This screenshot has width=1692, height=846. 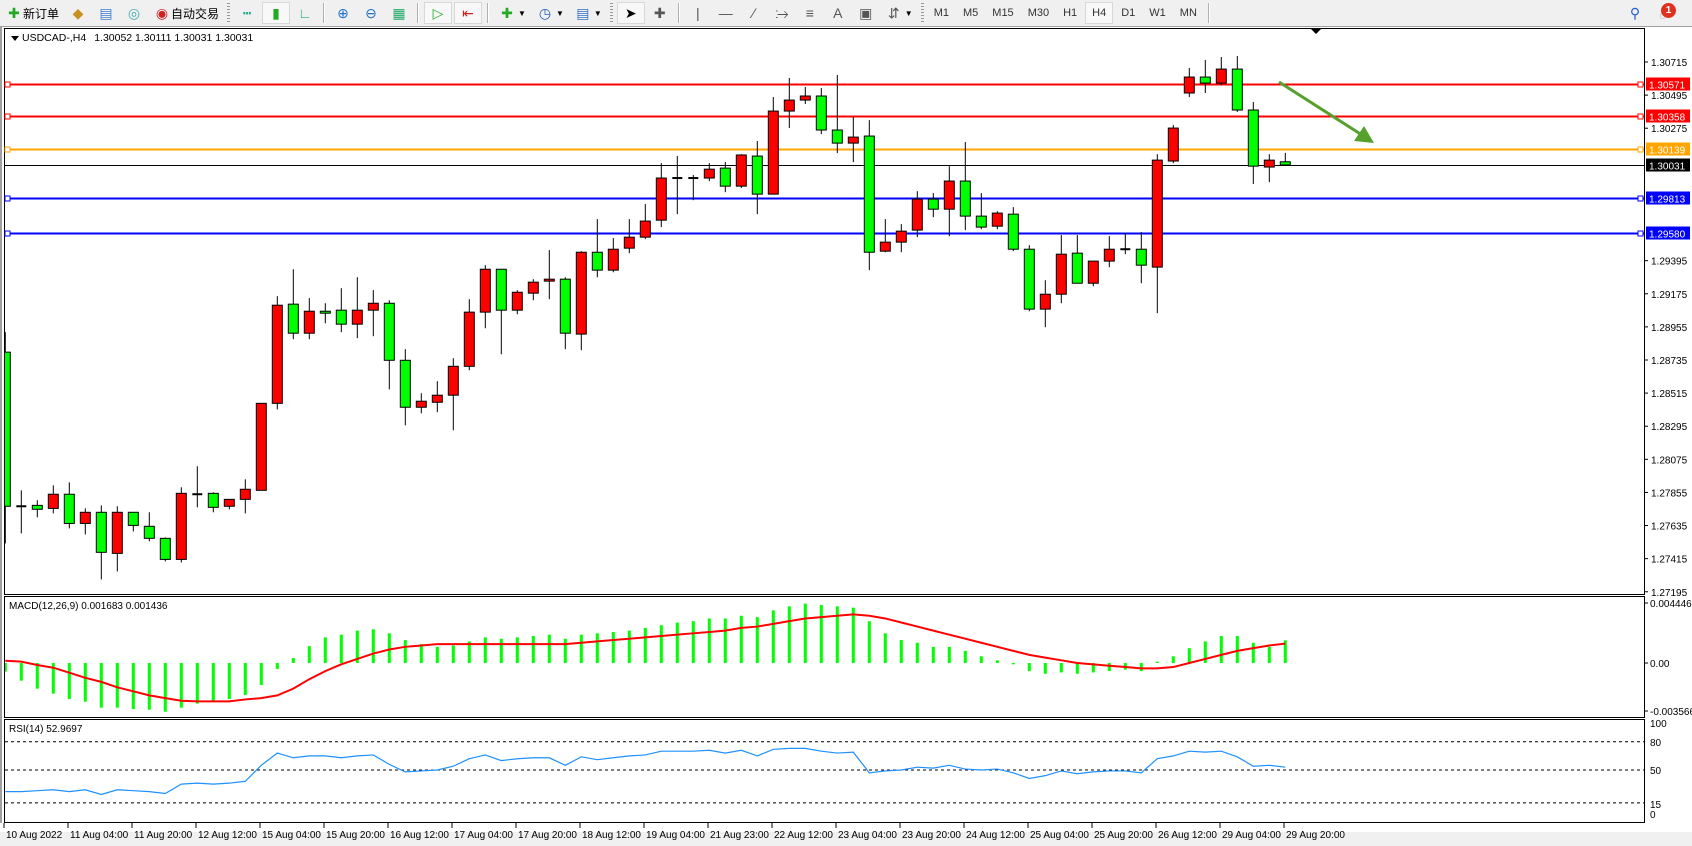 I want to click on crosshair-button: ✚, so click(x=660, y=13).